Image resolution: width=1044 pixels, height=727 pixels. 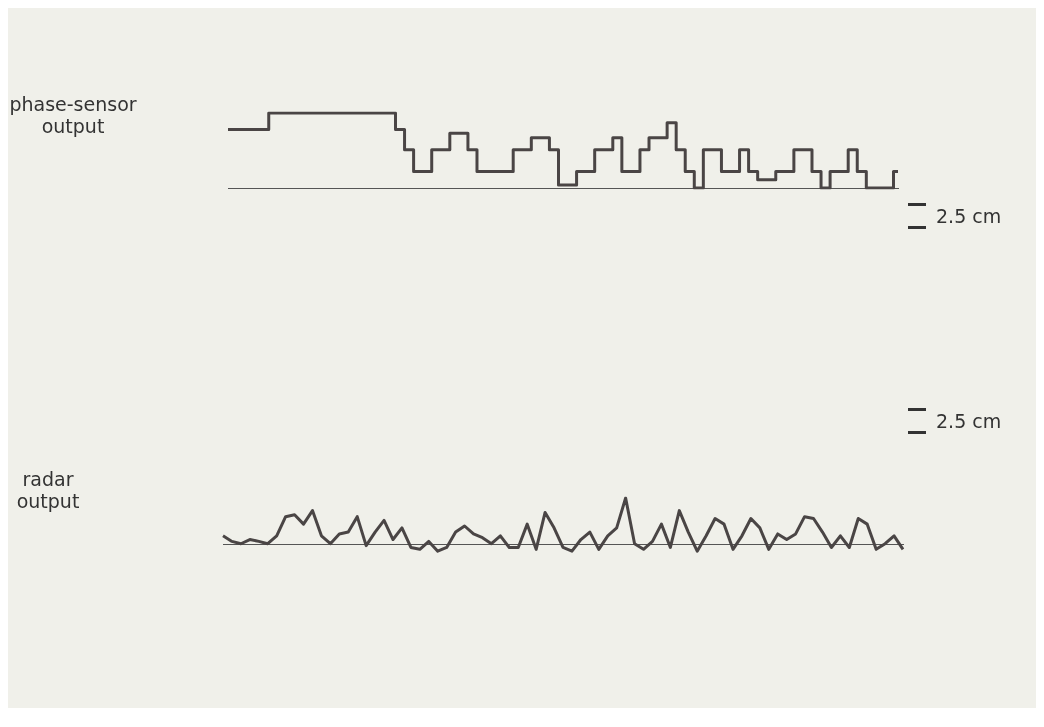 What do you see at coordinates (48, 490) in the screenshot?
I see `y-axis-title: radar output` at bounding box center [48, 490].